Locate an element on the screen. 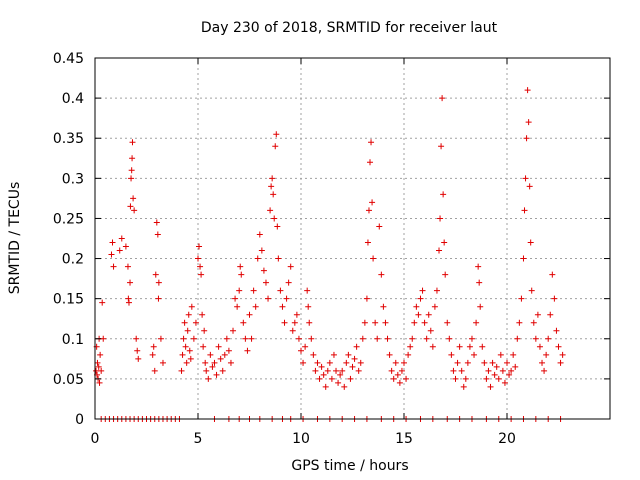 Image resolution: width=640 pixels, height=480 pixels. y-tick-label: 0.2 is located at coordinates (73, 260).